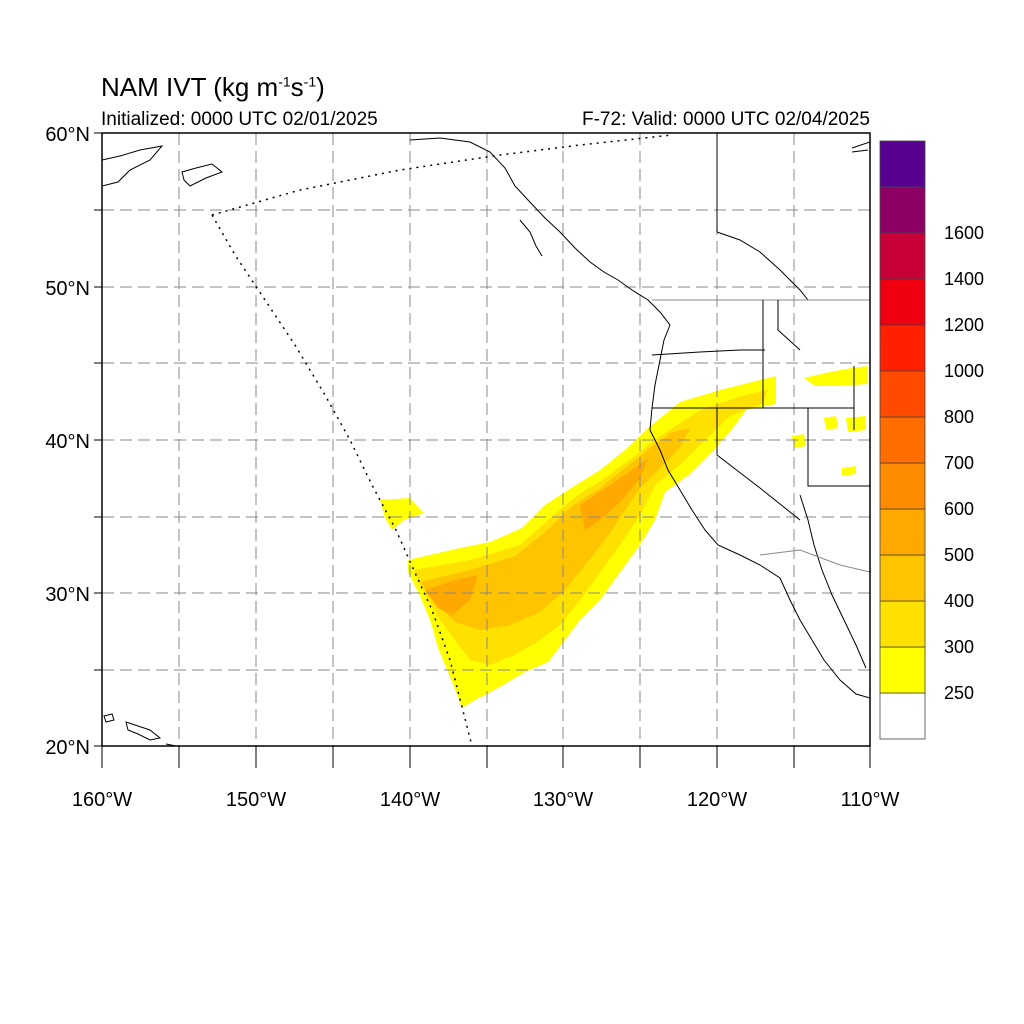 The width and height of the screenshot is (1024, 1024). What do you see at coordinates (67, 748) in the screenshot?
I see `lat-label-20: 20°N` at bounding box center [67, 748].